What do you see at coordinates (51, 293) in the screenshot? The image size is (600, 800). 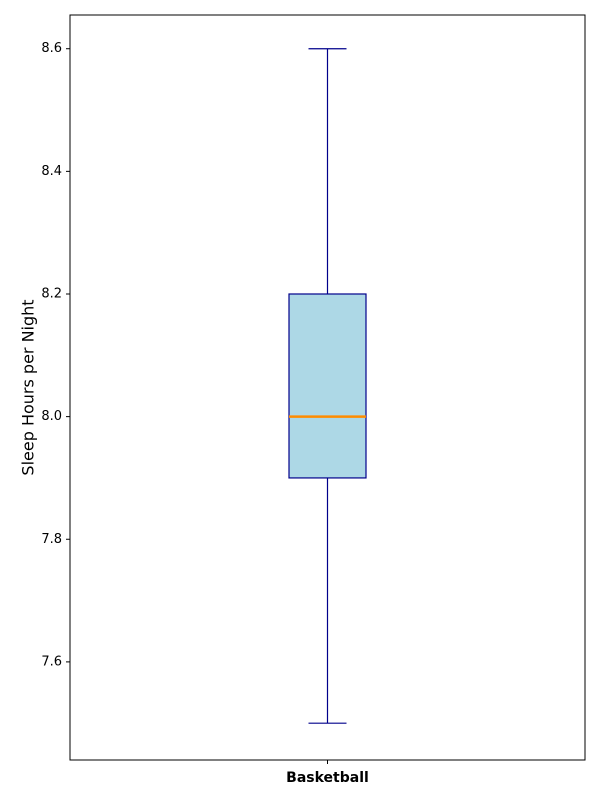 I see `y-tick-label: 8.2` at bounding box center [51, 293].